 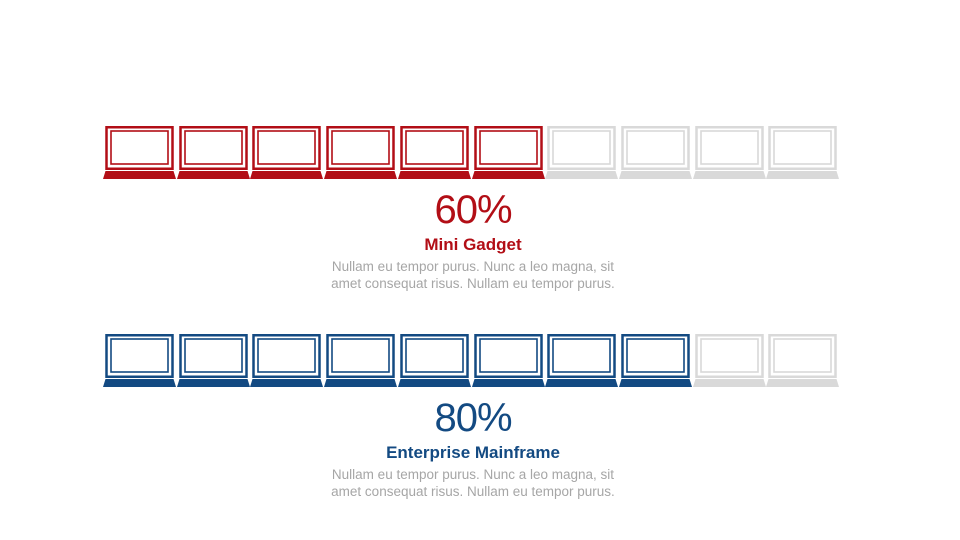 I want to click on percent-value: 80%, so click(x=473, y=418).